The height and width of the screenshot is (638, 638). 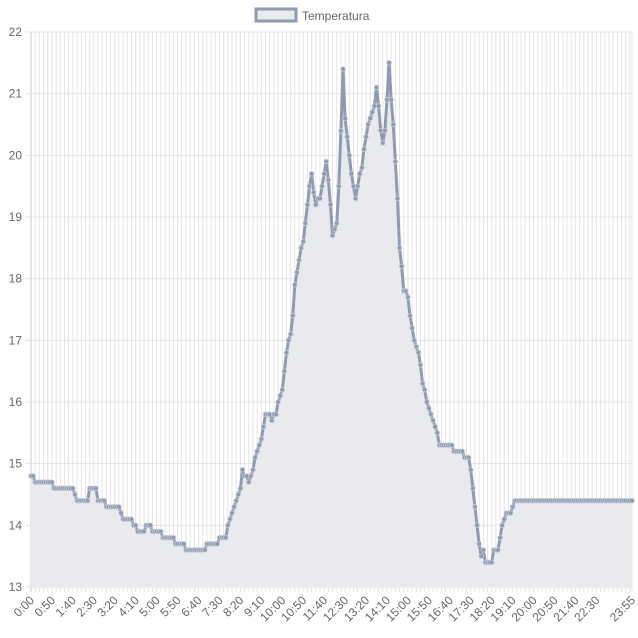 What do you see at coordinates (276, 15) in the screenshot?
I see `legend-swatch-temperatura` at bounding box center [276, 15].